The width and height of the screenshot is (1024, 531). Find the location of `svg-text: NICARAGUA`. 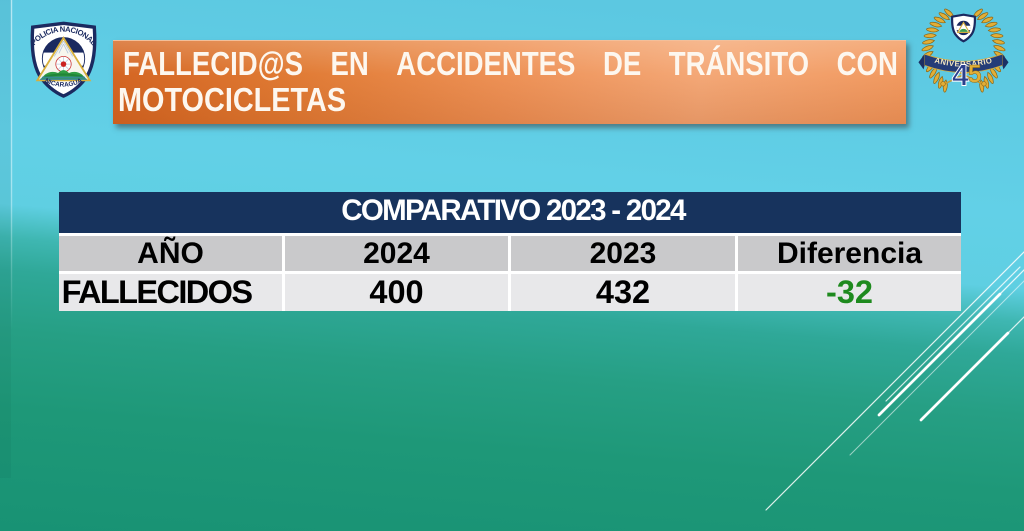

svg-text: NICARAGUA is located at coordinates (64, 83).